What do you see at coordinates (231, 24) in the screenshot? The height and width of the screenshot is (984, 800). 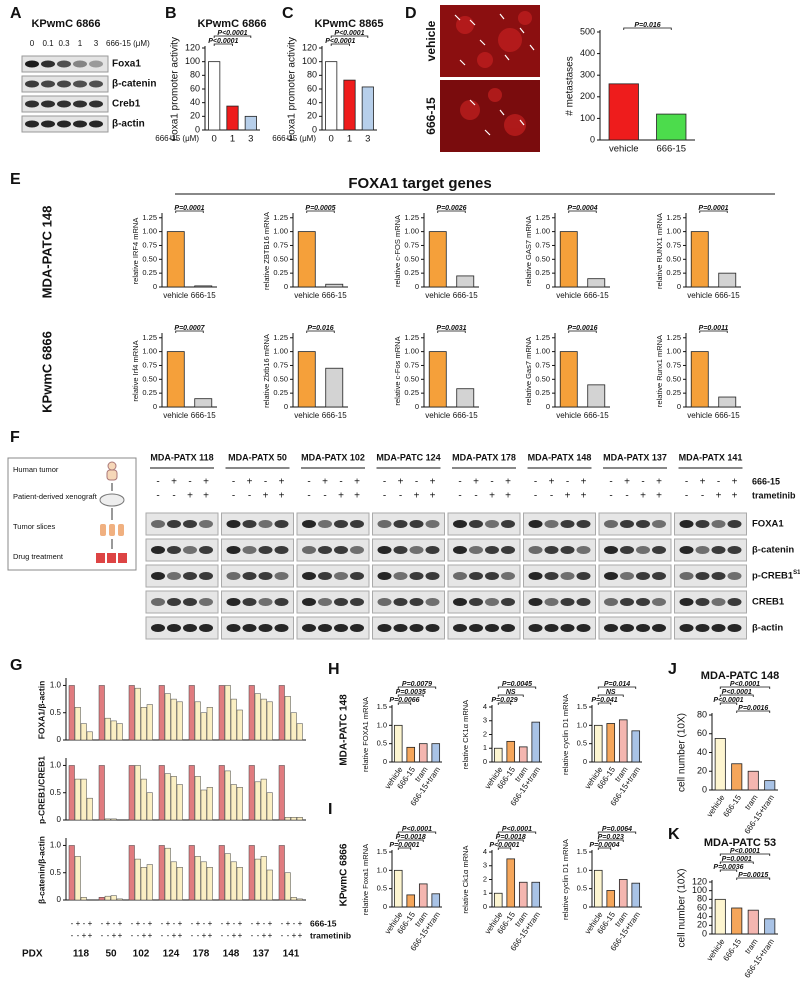 I see `chart-title: KPwmC 6866` at bounding box center [231, 24].